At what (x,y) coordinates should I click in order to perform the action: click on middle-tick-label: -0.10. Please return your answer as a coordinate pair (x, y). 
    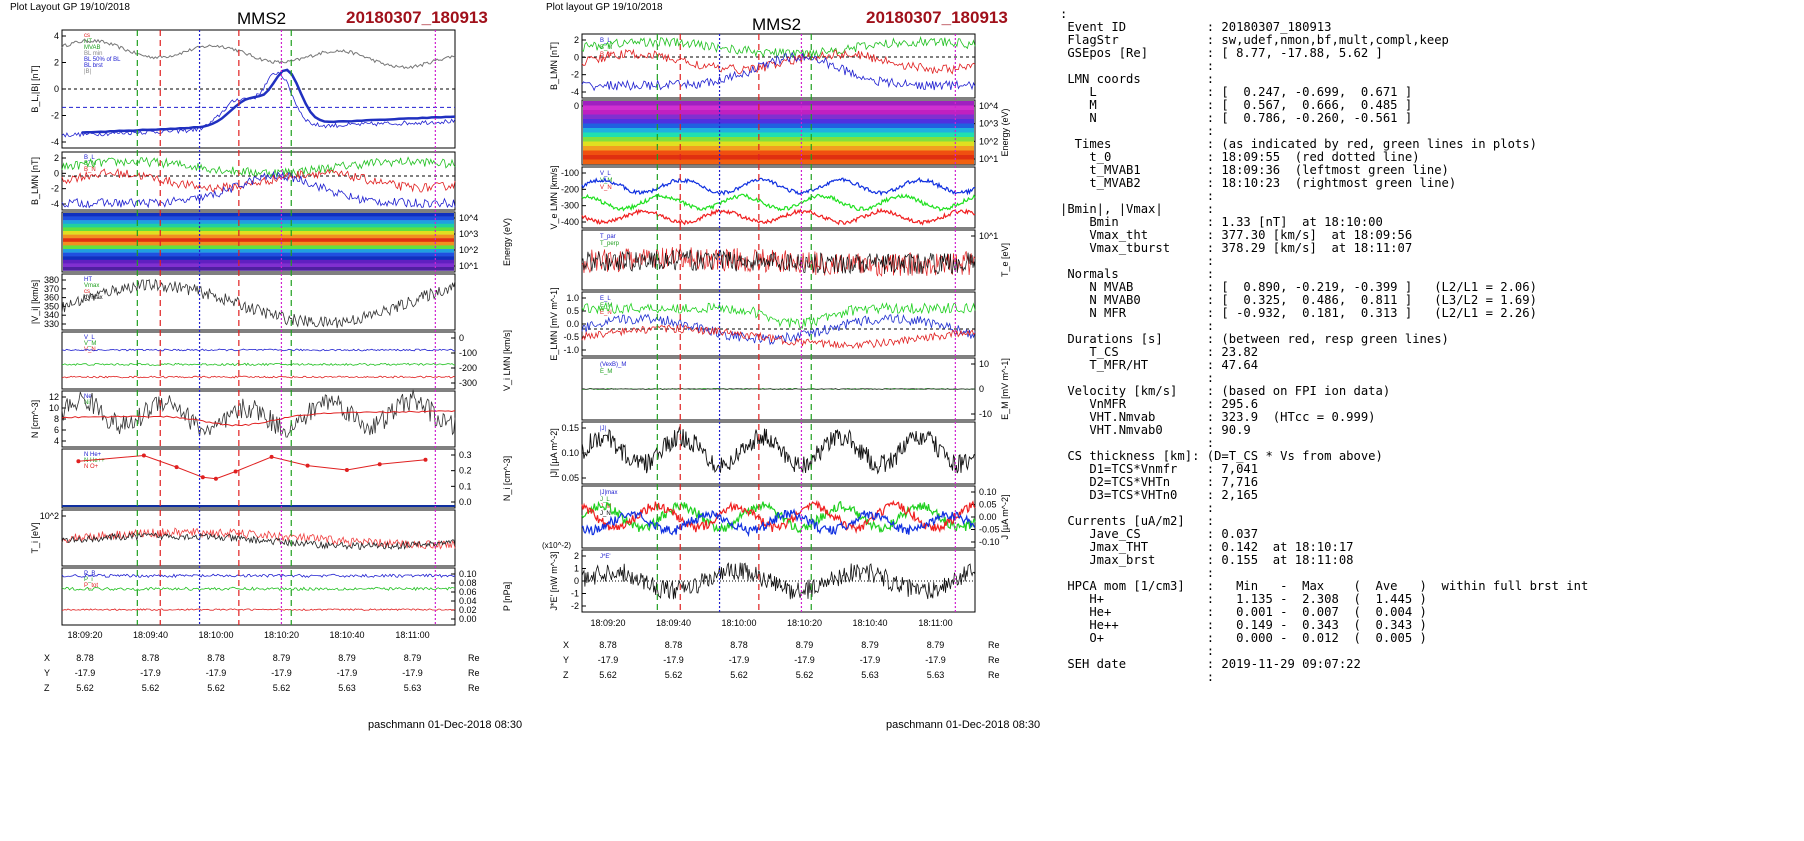
    Looking at the image, I should click on (989, 542).